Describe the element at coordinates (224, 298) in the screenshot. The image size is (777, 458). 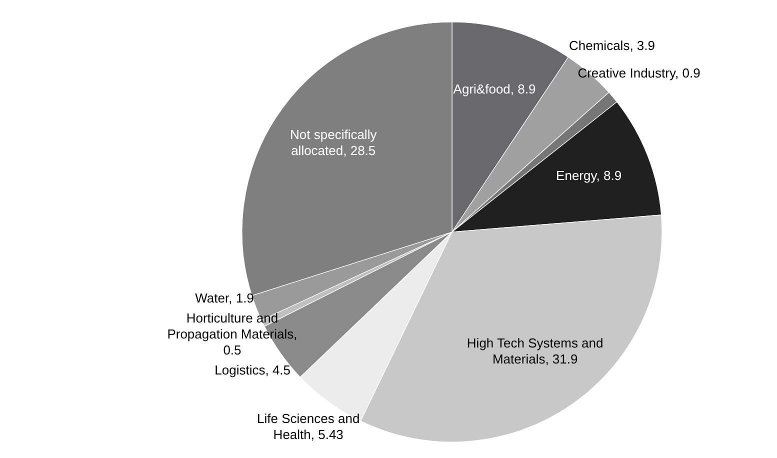
I see `slice-label: Water, 1.9` at that location.